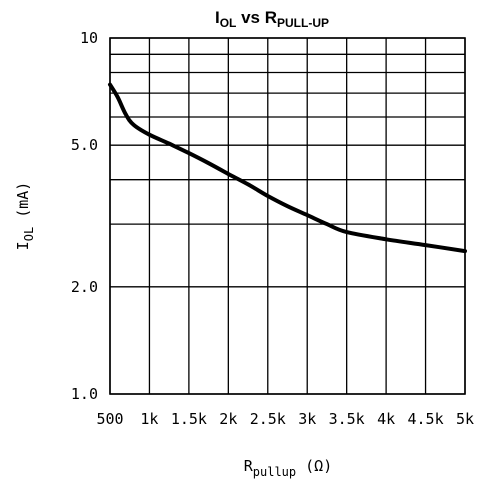 The height and width of the screenshot is (485, 482). Describe the element at coordinates (217, 17) in the screenshot. I see `title-main: I` at that location.